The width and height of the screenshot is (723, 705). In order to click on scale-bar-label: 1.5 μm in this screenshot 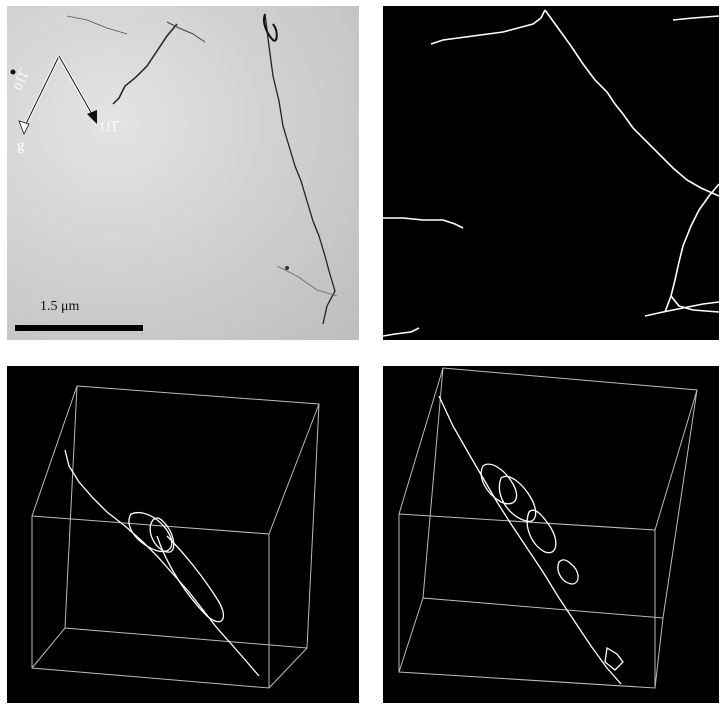, I will do `click(60, 306)`.